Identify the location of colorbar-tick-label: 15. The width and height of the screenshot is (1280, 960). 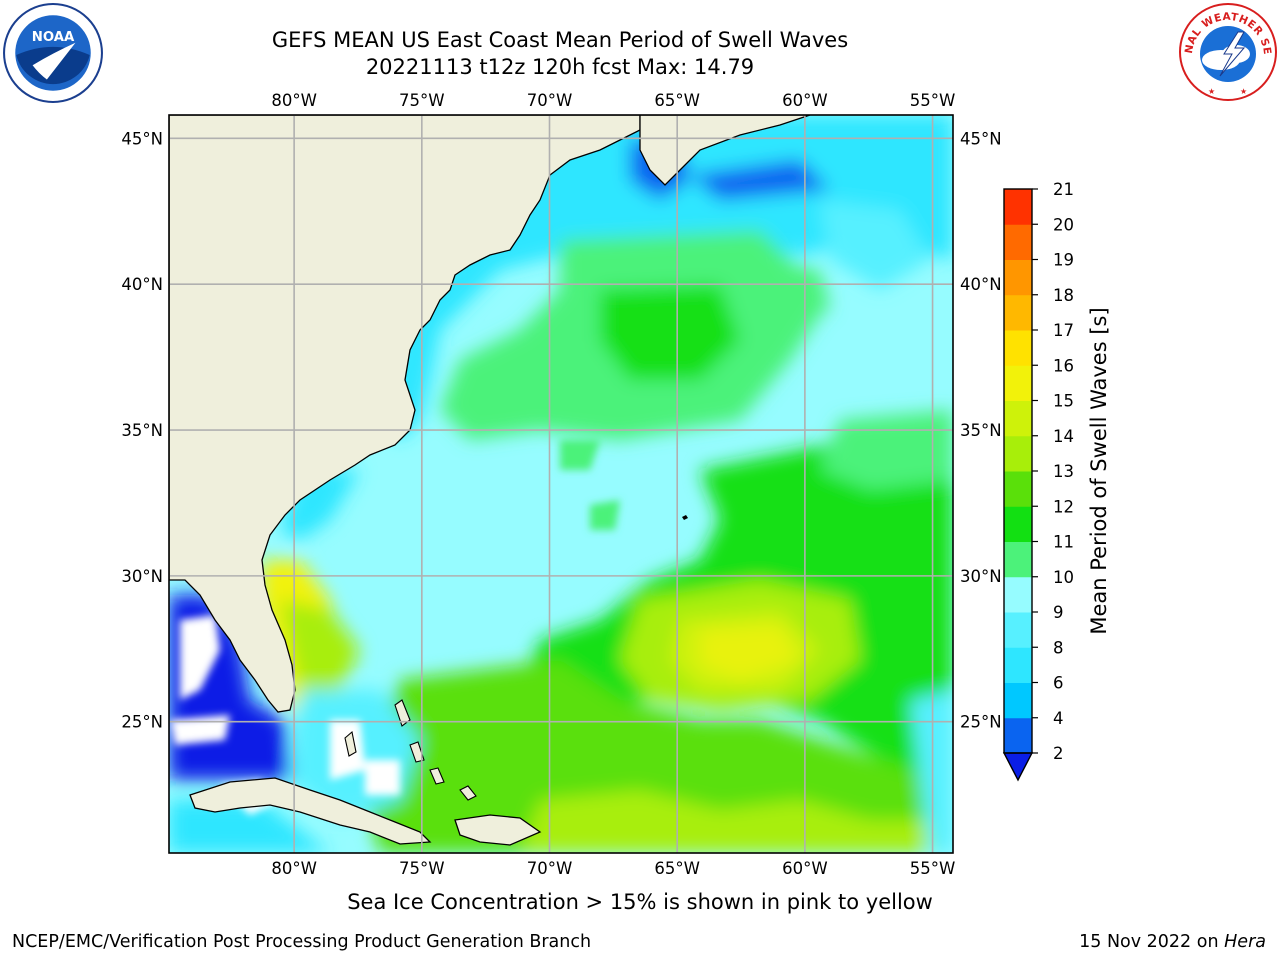
(1063, 401).